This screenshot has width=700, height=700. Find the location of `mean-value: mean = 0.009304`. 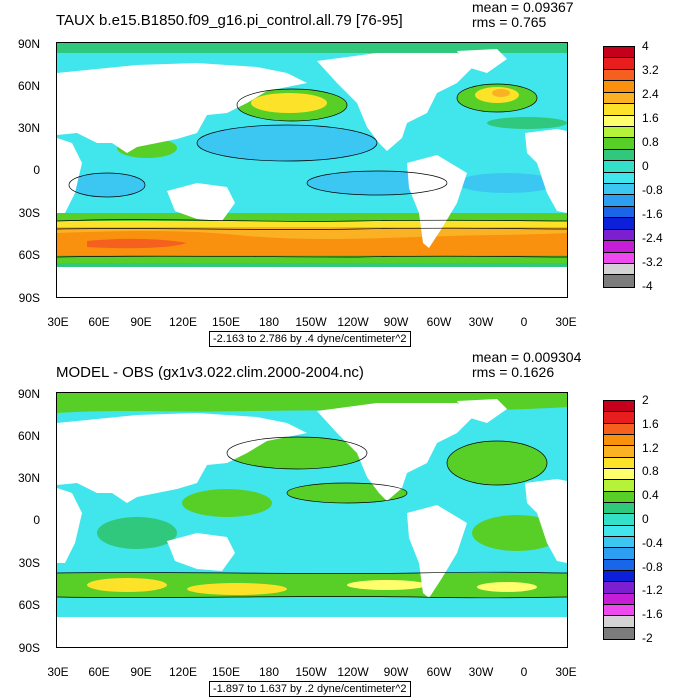

mean-value: mean = 0.009304 is located at coordinates (527, 357).